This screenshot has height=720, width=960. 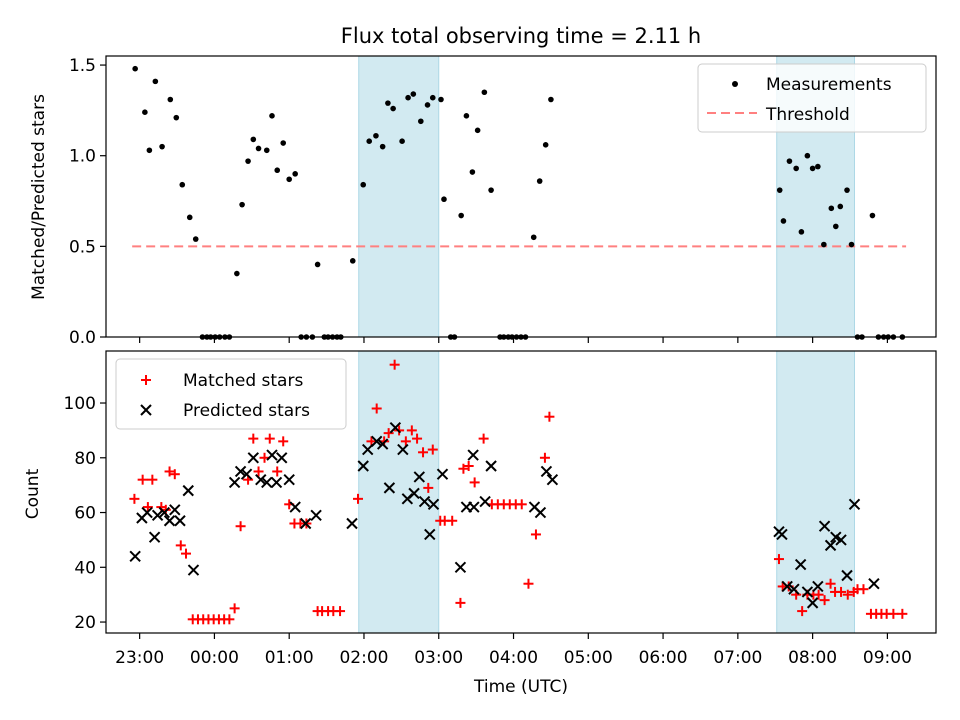 I want to click on bottom-legend: Matched stars Predicted stars, so click(x=231, y=394).